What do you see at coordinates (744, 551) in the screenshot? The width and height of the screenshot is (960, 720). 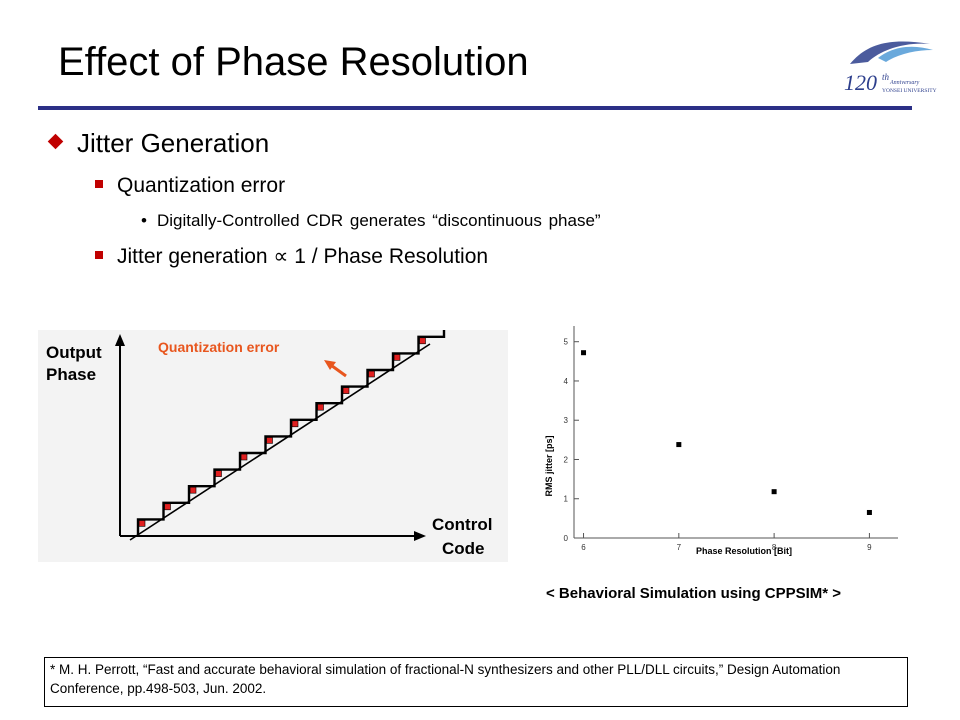 I see `chart-xlabel: Phase Resolution [Bit]` at bounding box center [744, 551].